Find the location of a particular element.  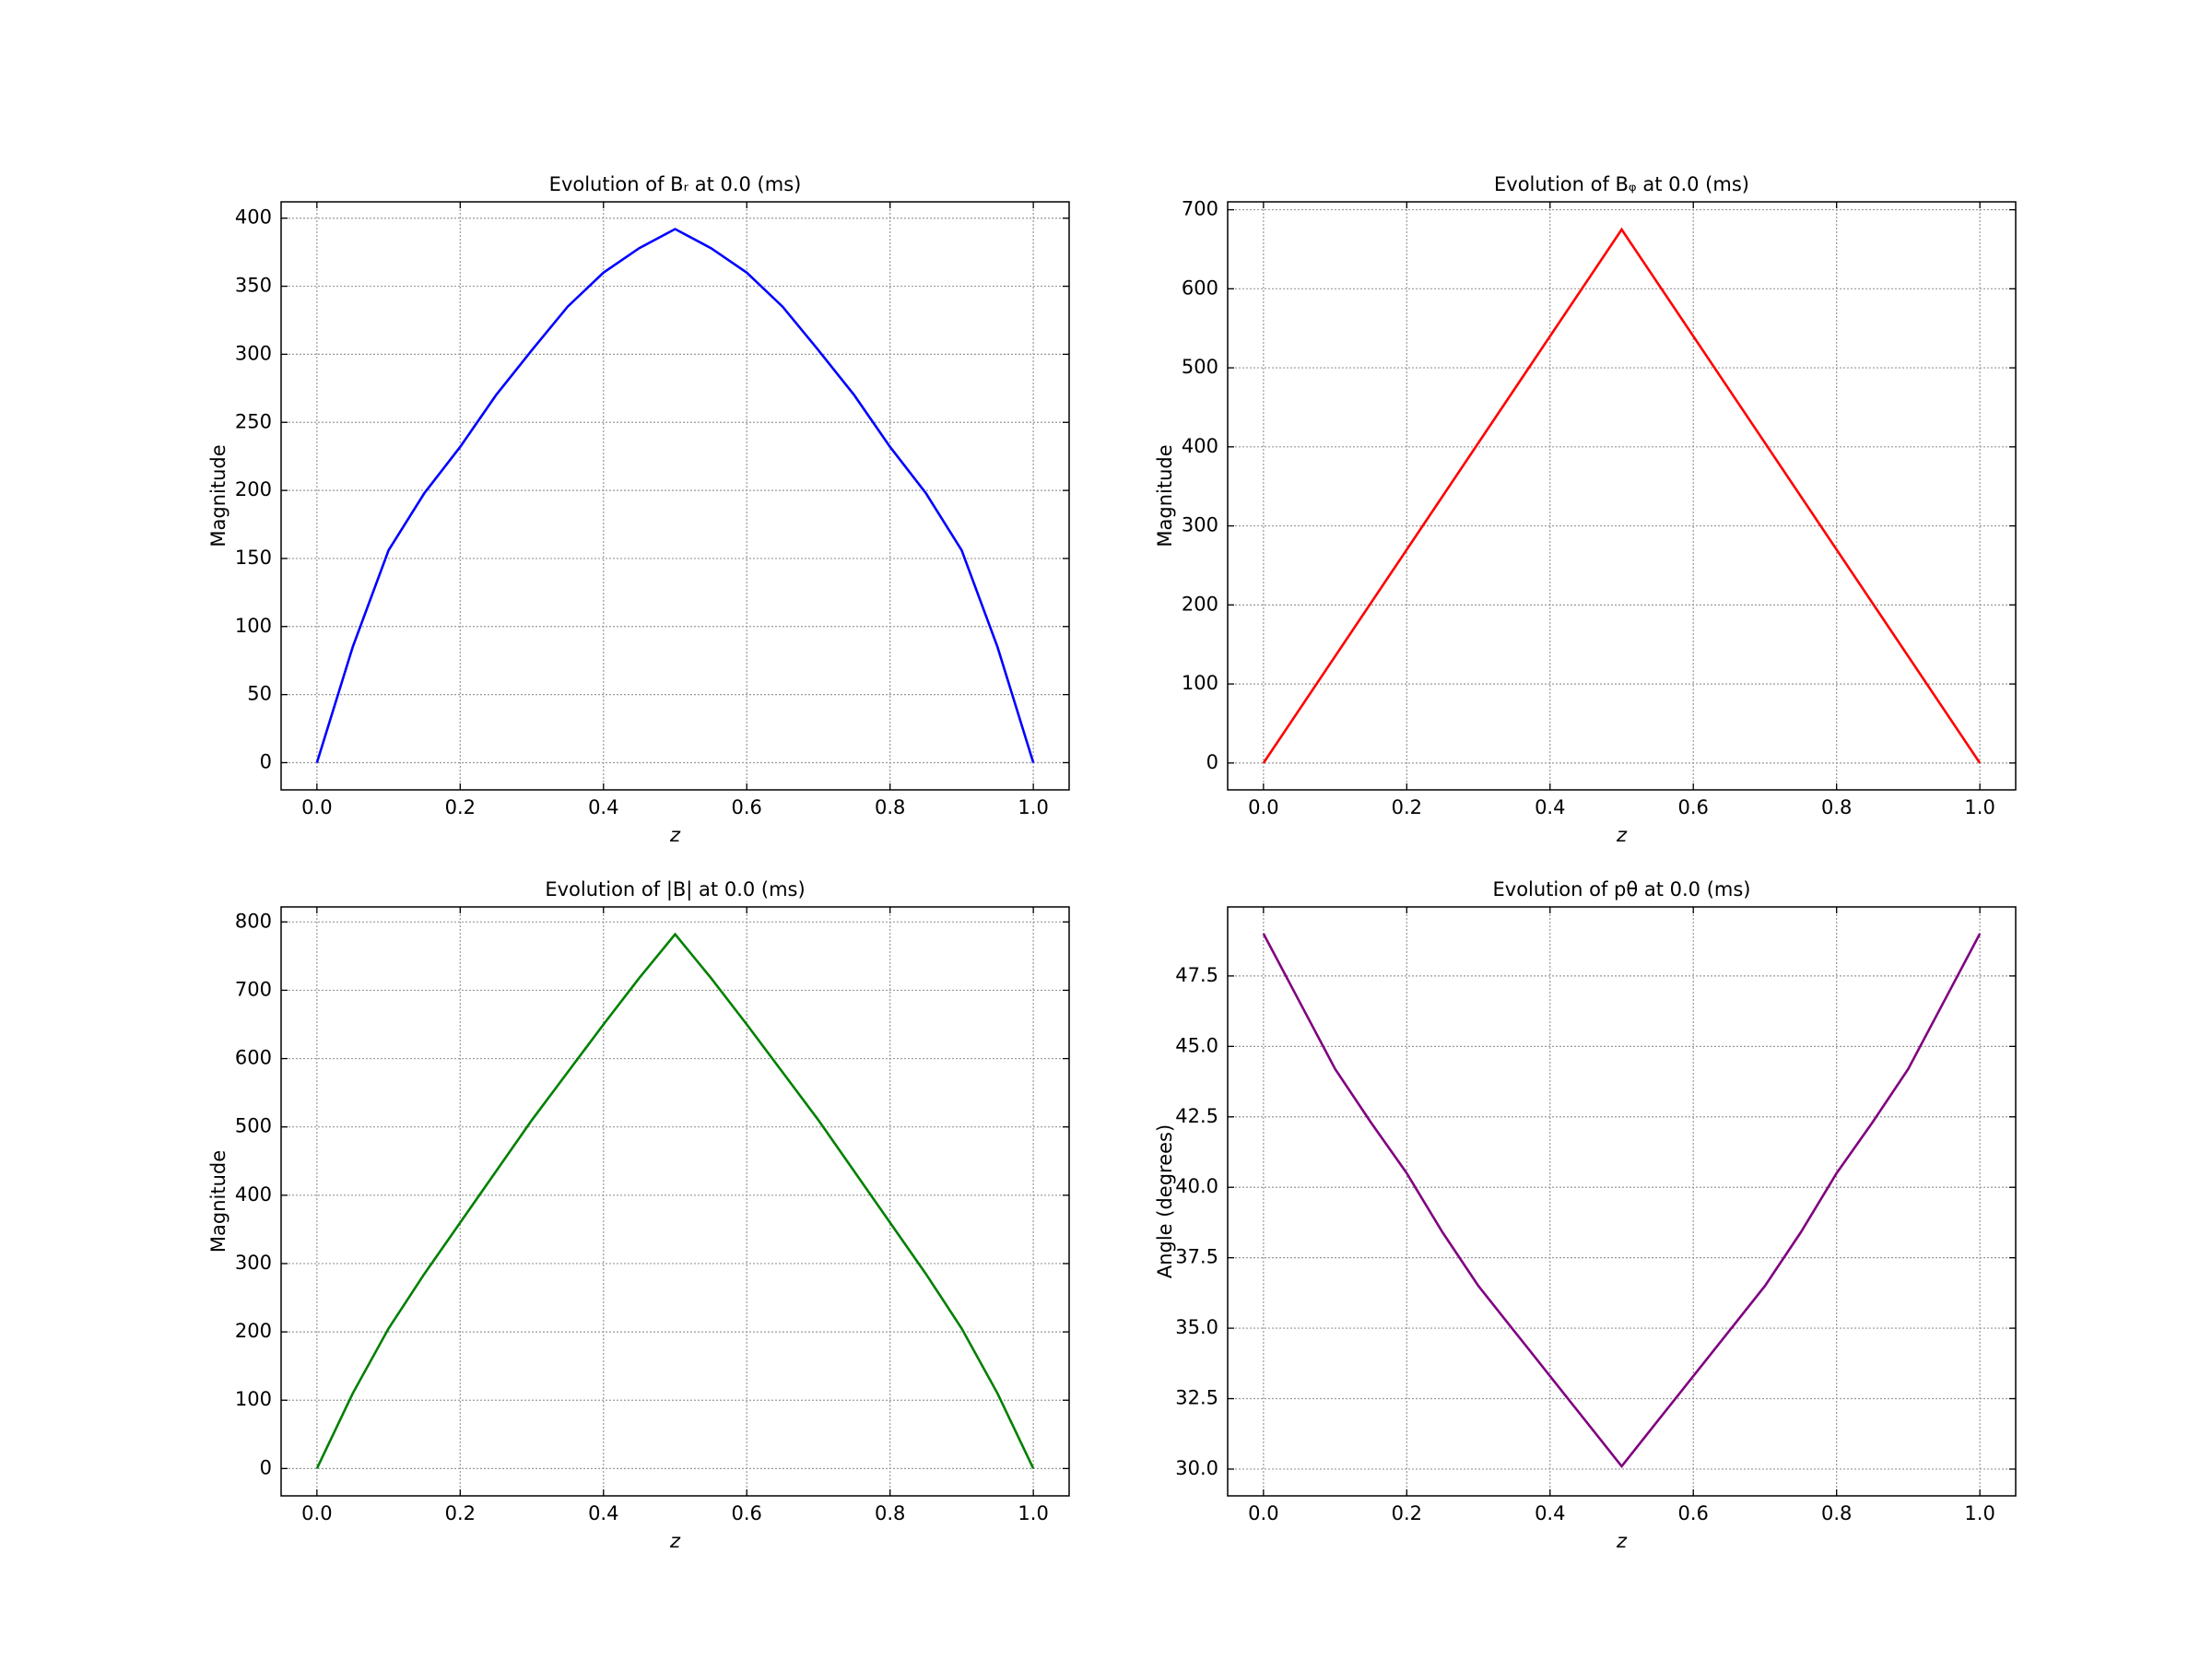

y-tick-label: 50 is located at coordinates (259, 694).